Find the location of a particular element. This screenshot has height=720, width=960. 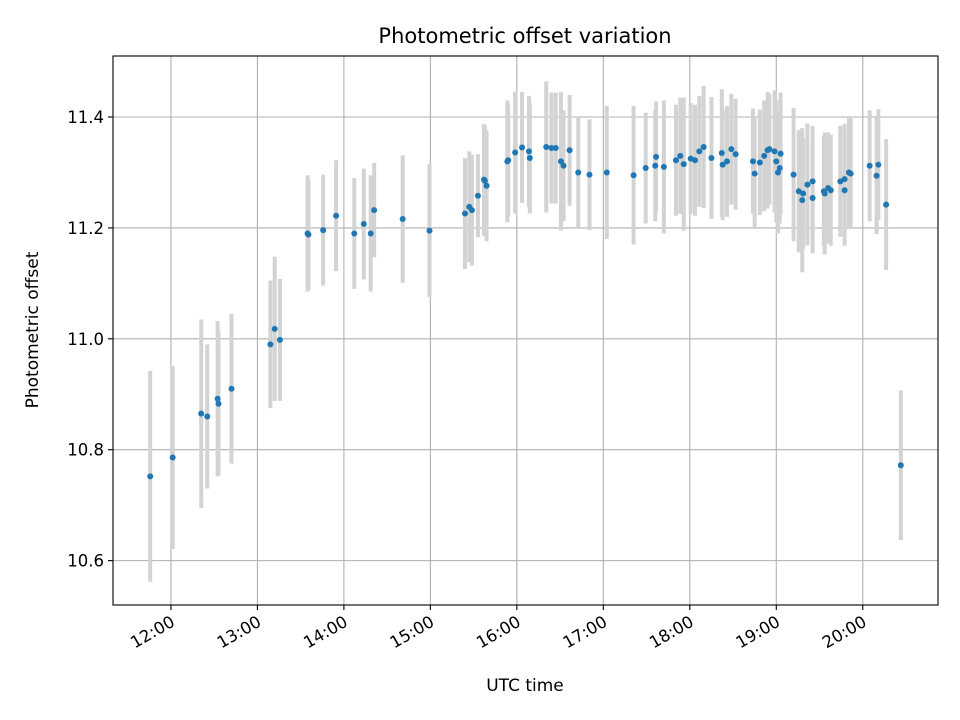

x-tick-label: 17:00 is located at coordinates (585, 632).